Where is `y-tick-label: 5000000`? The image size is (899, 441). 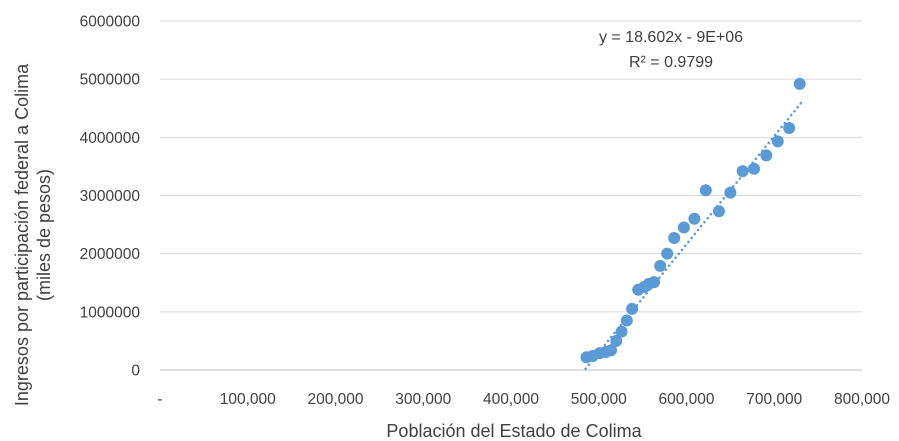 y-tick-label: 5000000 is located at coordinates (110, 80).